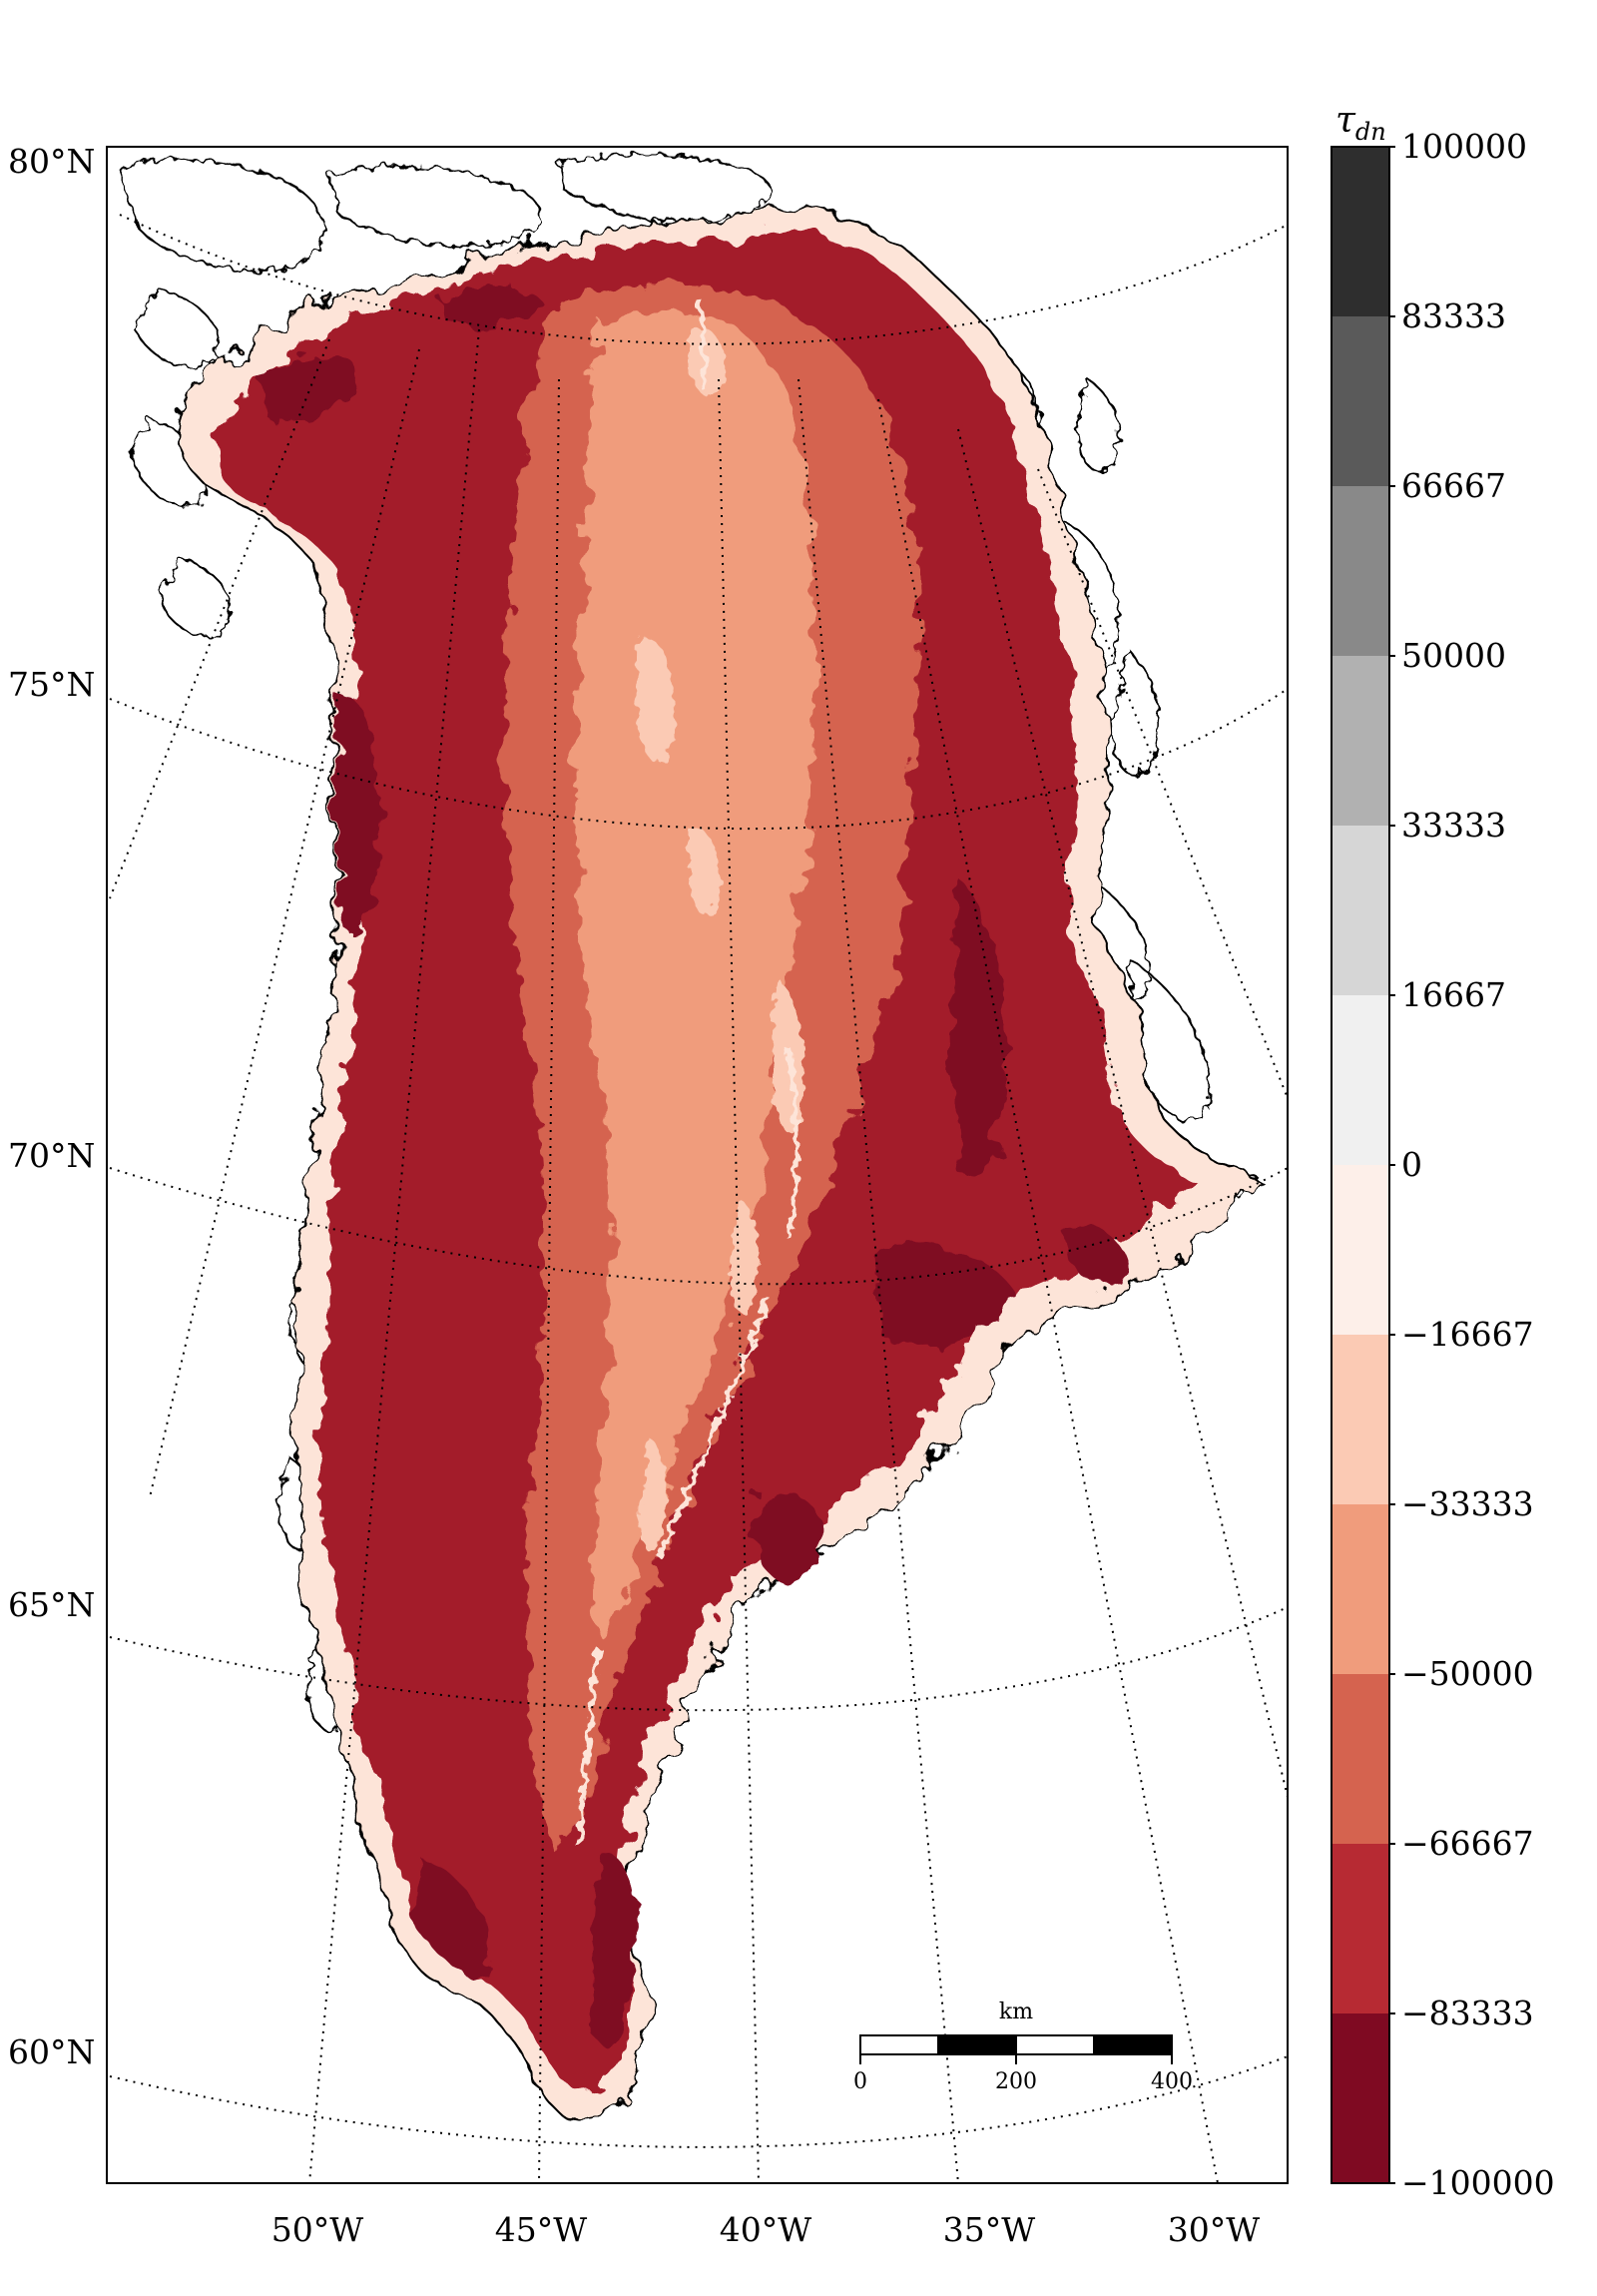  I want to click on colorbar-tick-label: 33333, so click(1453, 825).